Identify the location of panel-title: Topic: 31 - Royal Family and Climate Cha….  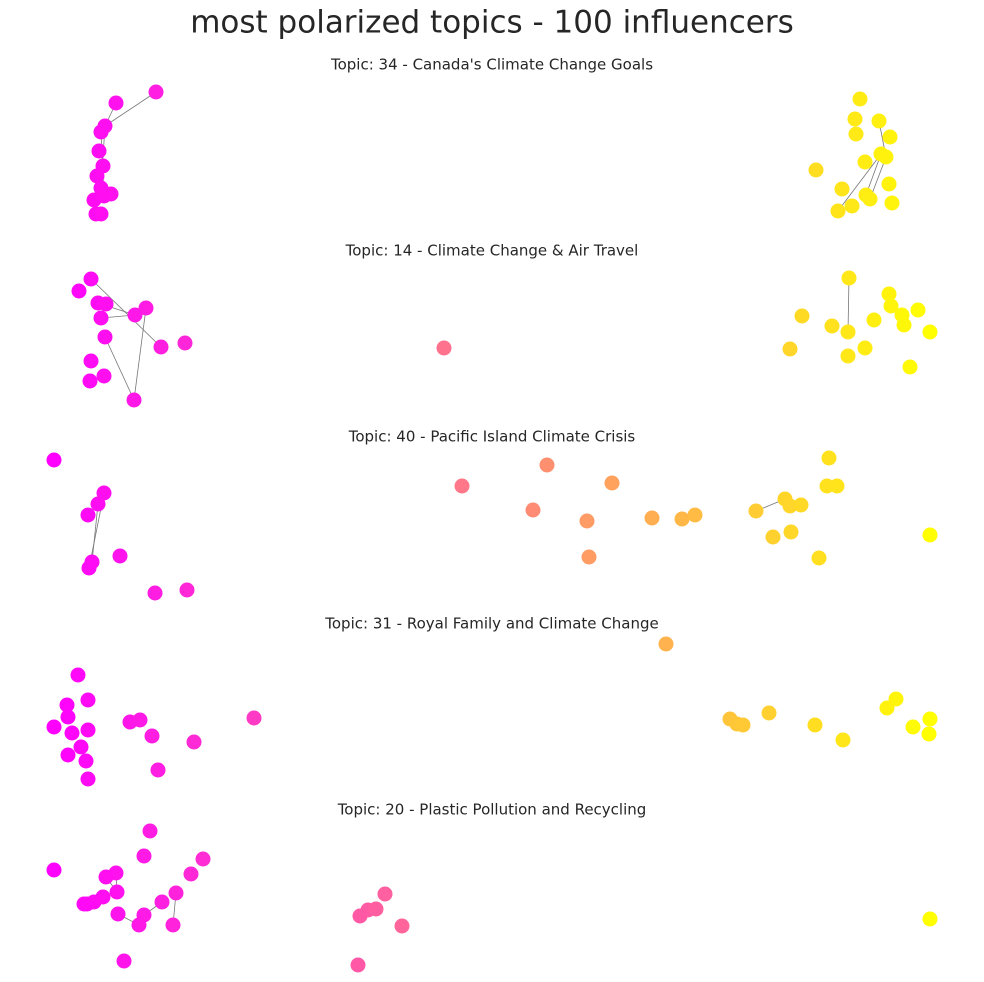
(491, 624).